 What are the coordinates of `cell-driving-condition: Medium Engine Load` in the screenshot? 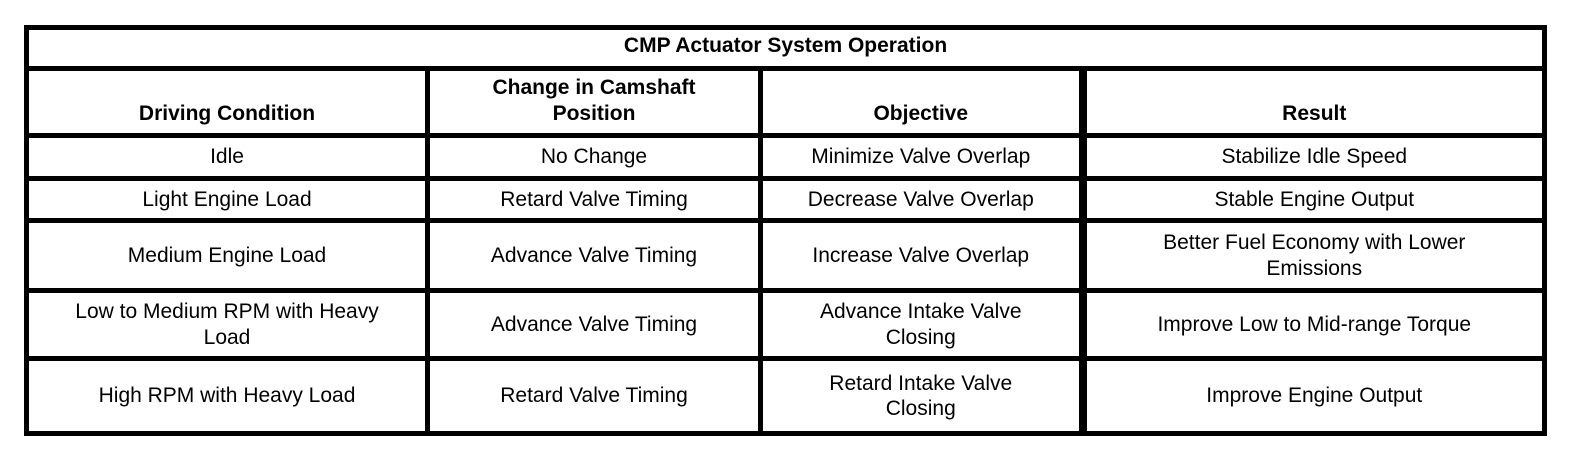 It's located at (227, 256).